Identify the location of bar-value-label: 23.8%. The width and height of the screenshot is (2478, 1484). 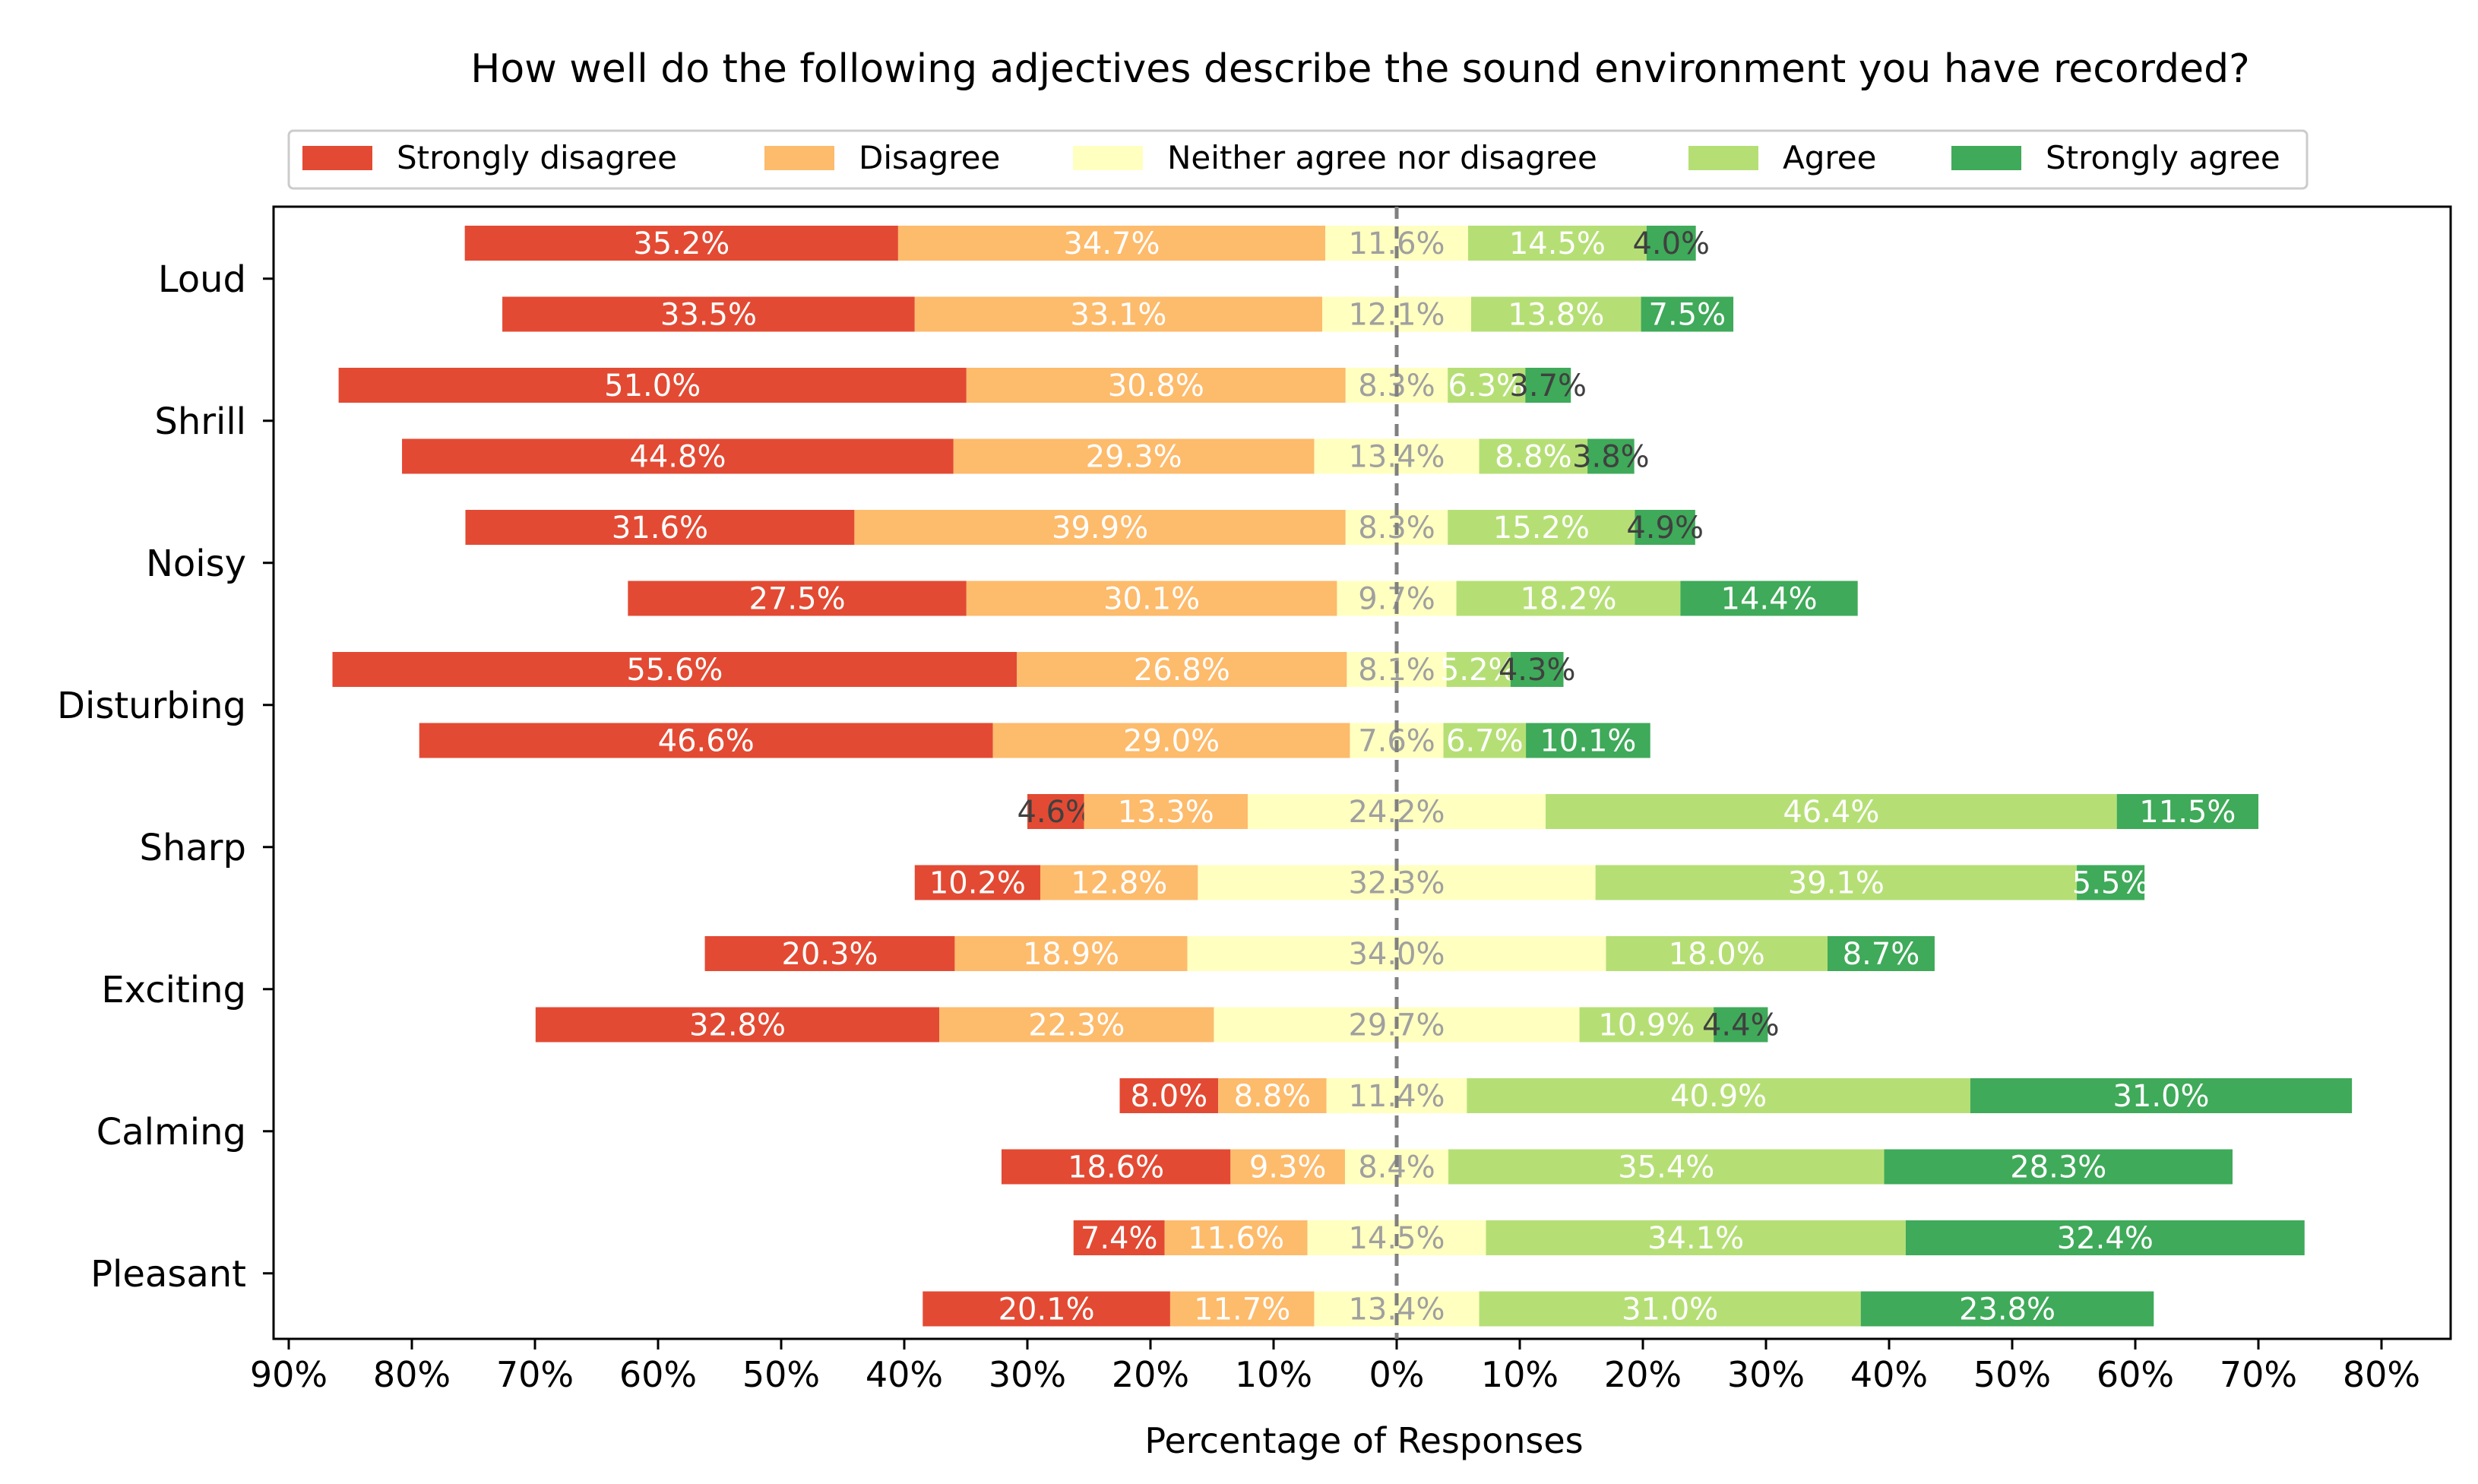
(2007, 1310).